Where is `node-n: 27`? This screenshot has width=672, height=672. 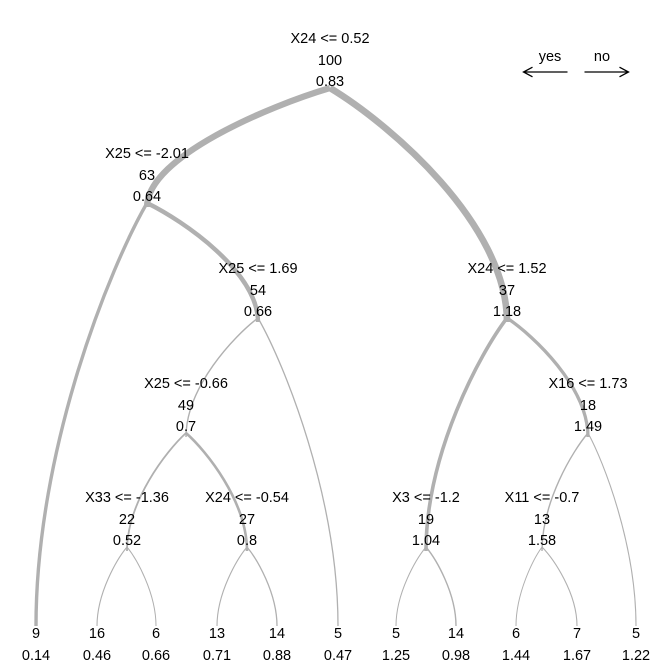
node-n: 27 is located at coordinates (247, 519).